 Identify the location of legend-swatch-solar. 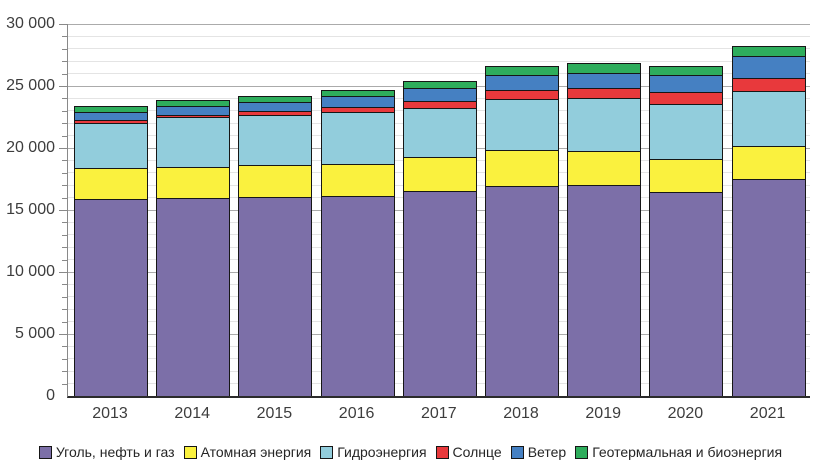
(442, 452).